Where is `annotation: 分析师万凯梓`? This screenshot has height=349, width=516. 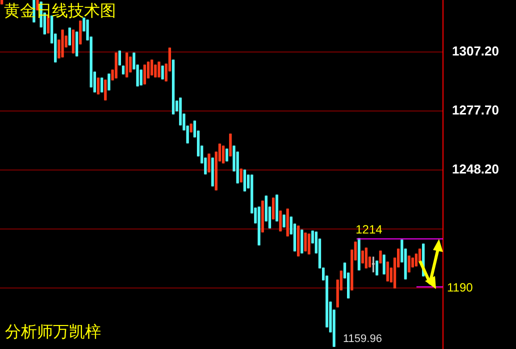 annotation: 分析师万凯梓 is located at coordinates (53, 332).